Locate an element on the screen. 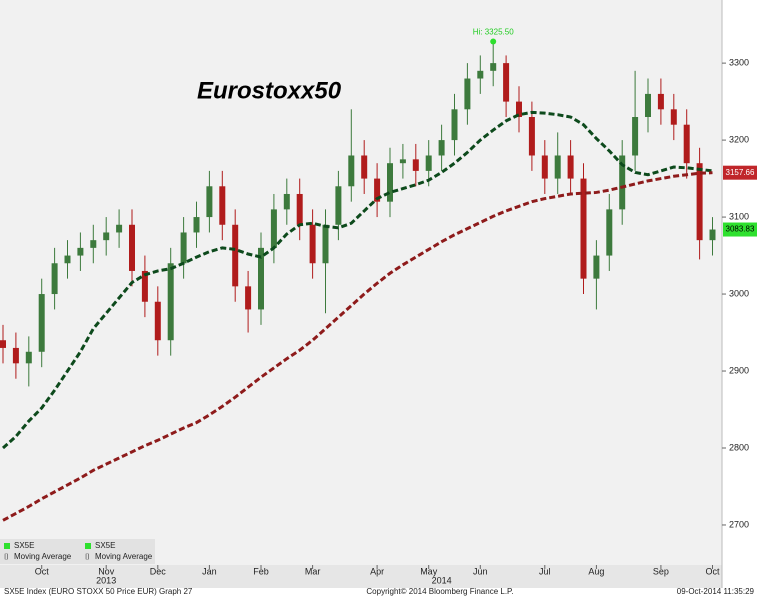 This screenshot has height=603, width=758. price-value-box is located at coordinates (740, 229).